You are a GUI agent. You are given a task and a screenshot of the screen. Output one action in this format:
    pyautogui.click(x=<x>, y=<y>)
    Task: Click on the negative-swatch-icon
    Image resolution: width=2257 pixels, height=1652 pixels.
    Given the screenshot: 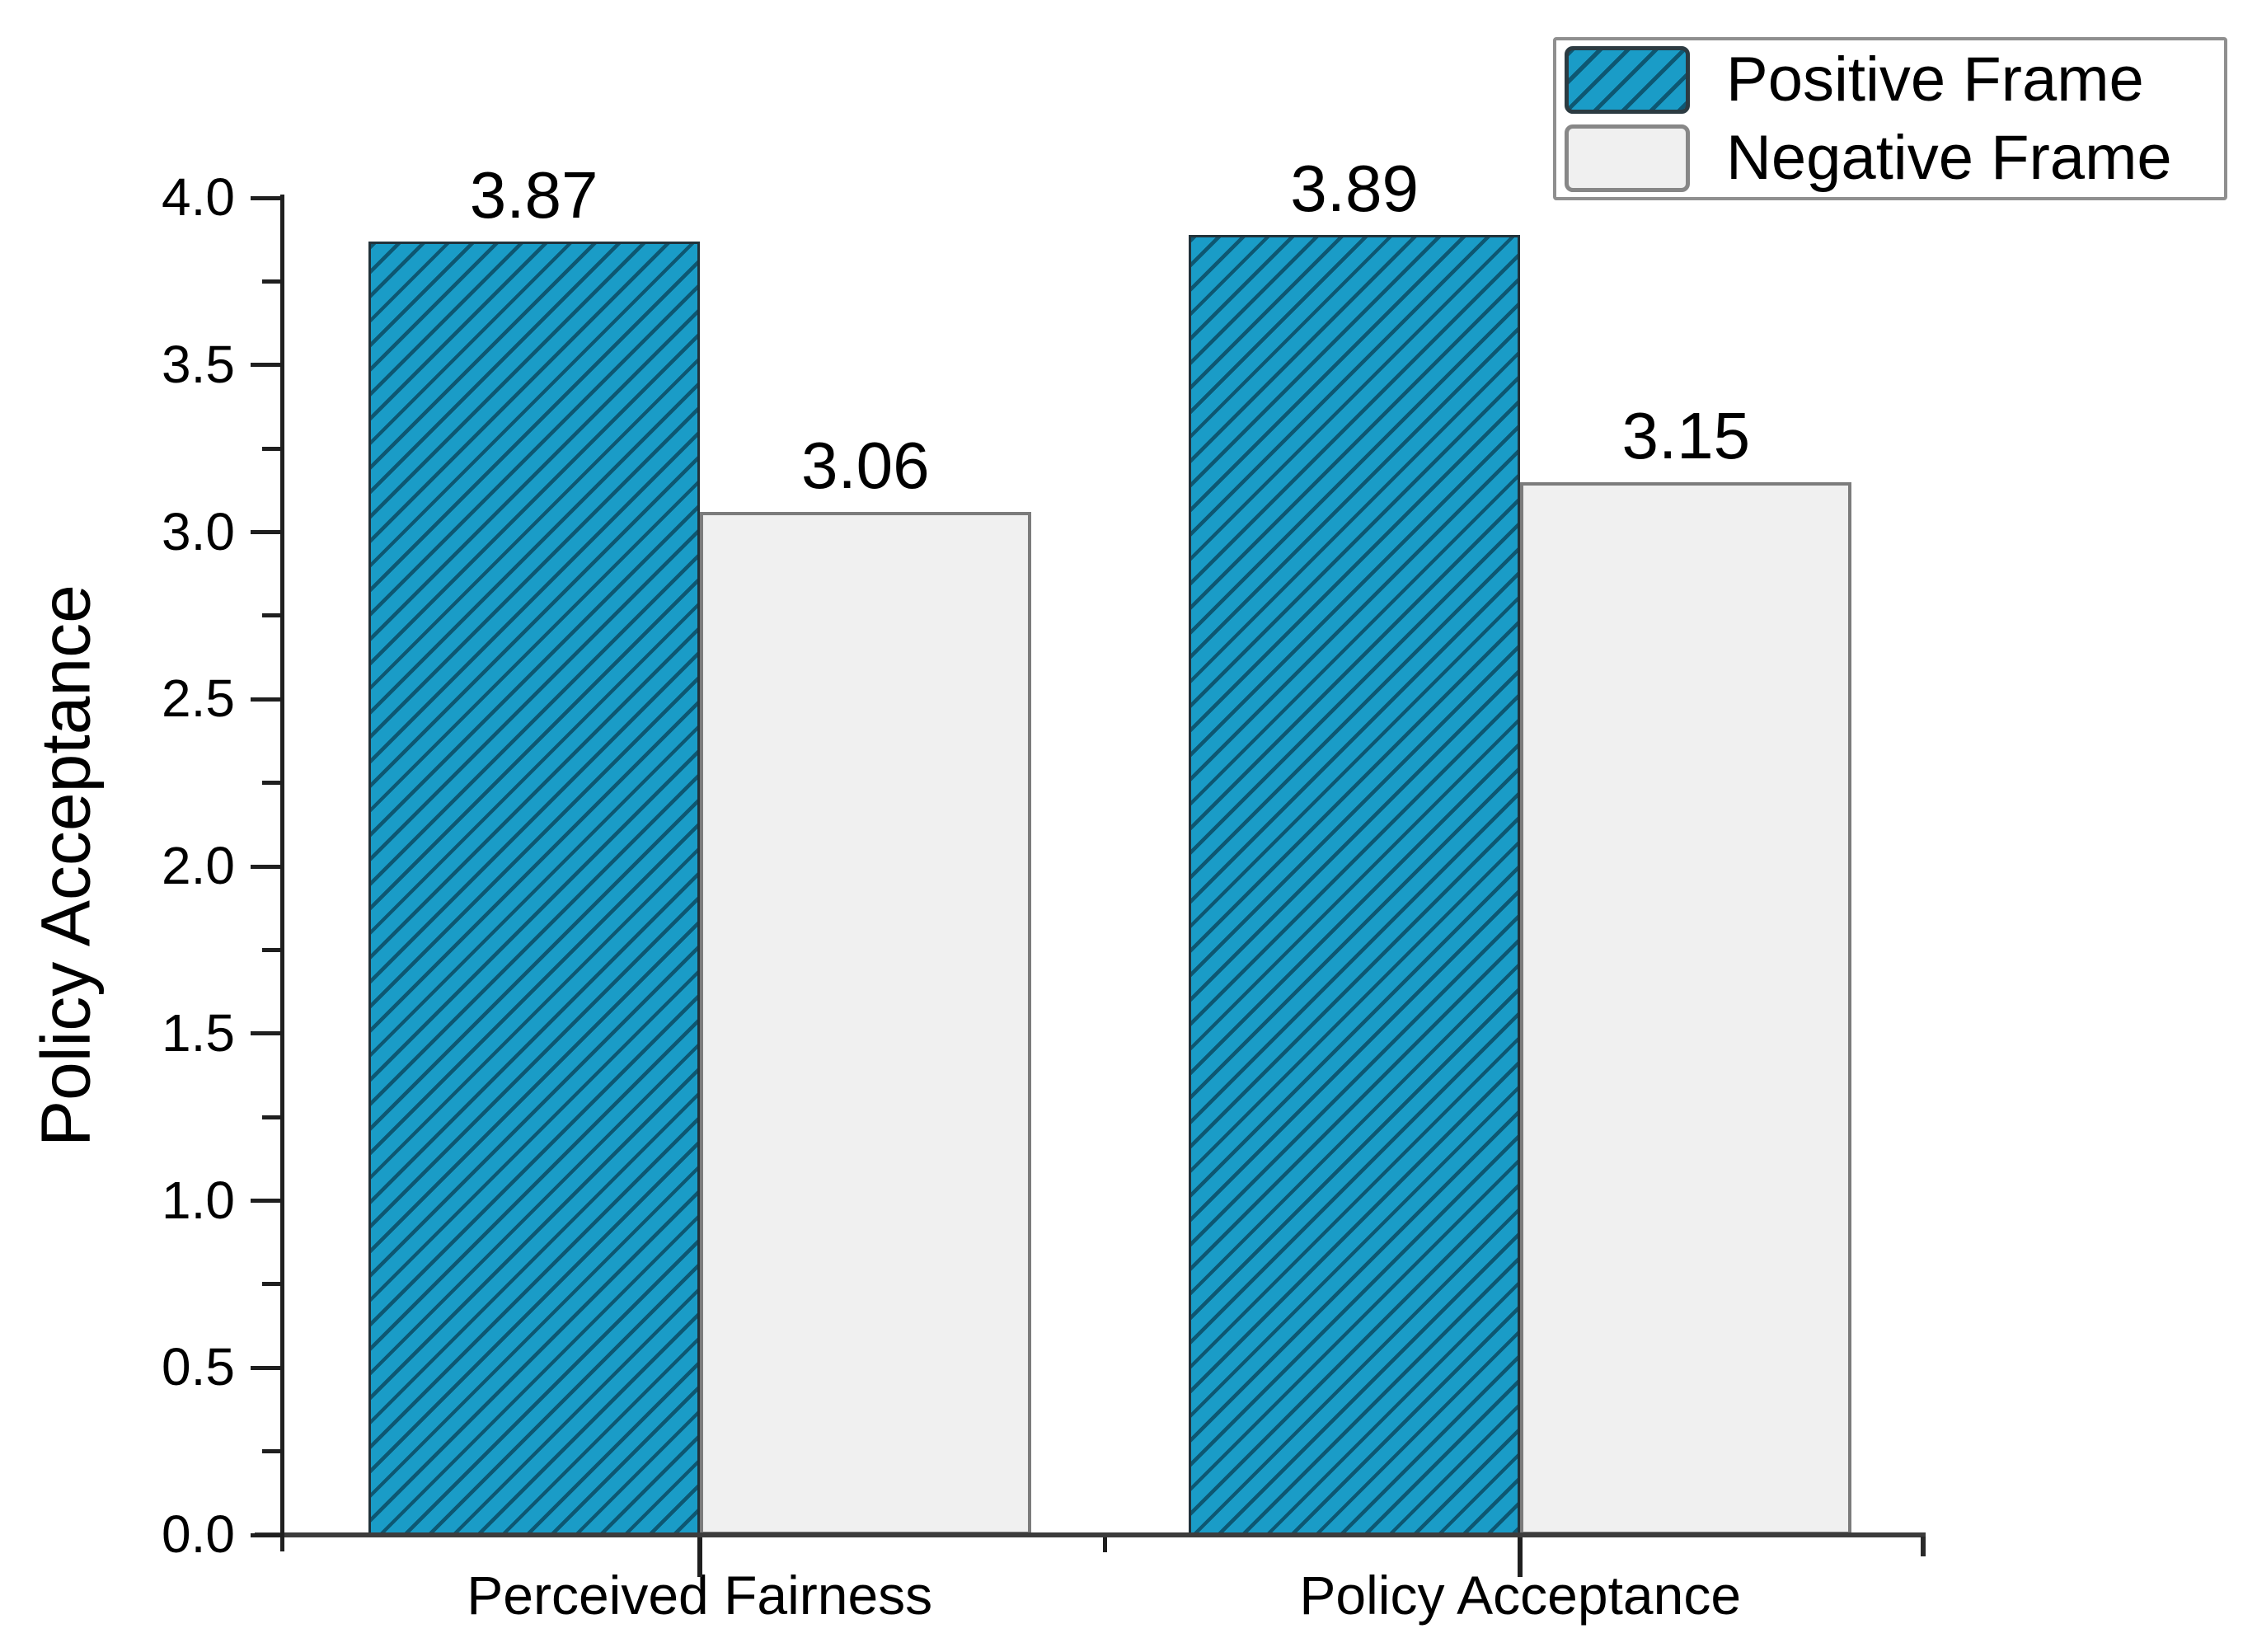 What is the action you would take?
    pyautogui.click(x=1627, y=158)
    